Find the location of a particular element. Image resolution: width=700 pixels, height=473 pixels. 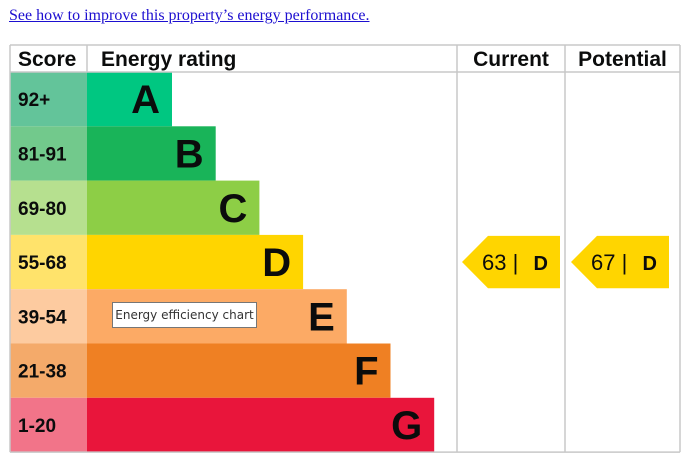

score-label-E: 39-54 is located at coordinates (42, 317).